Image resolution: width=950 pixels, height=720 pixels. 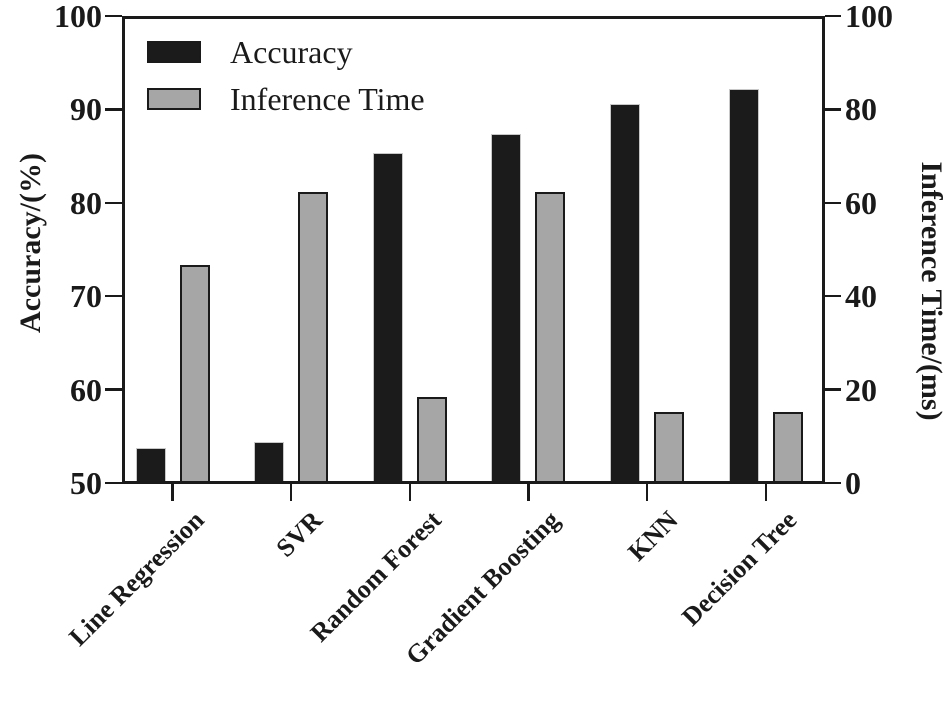 What do you see at coordinates (766, 492) in the screenshot?
I see `x-axis-tick-decision-tree` at bounding box center [766, 492].